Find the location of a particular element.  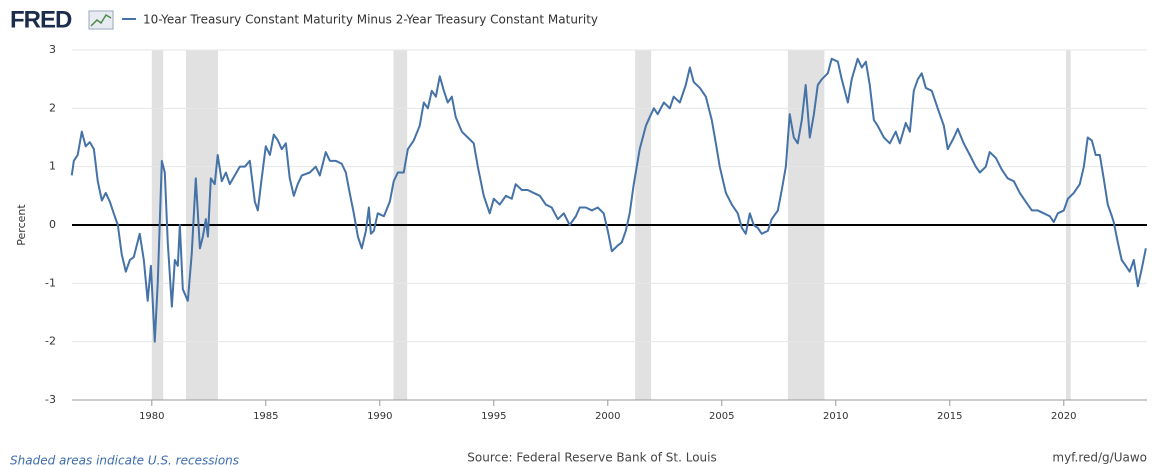

x-tick-label: 1990 is located at coordinates (379, 416).